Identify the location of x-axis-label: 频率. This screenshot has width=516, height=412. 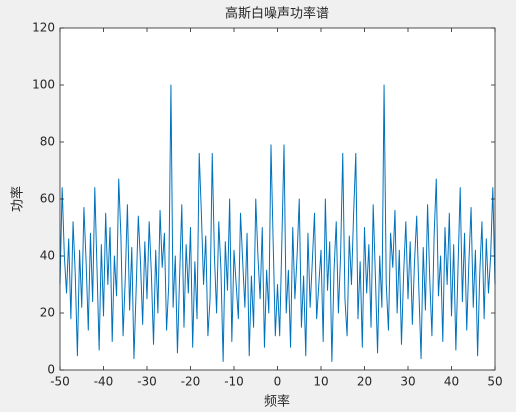
(277, 402).